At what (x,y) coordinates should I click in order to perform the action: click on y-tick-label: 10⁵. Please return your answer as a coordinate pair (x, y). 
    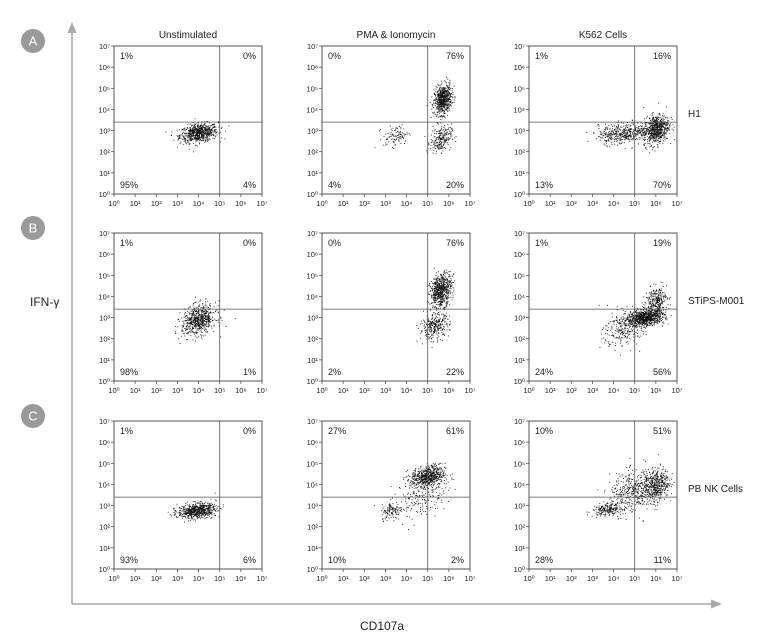
    Looking at the image, I should click on (519, 275).